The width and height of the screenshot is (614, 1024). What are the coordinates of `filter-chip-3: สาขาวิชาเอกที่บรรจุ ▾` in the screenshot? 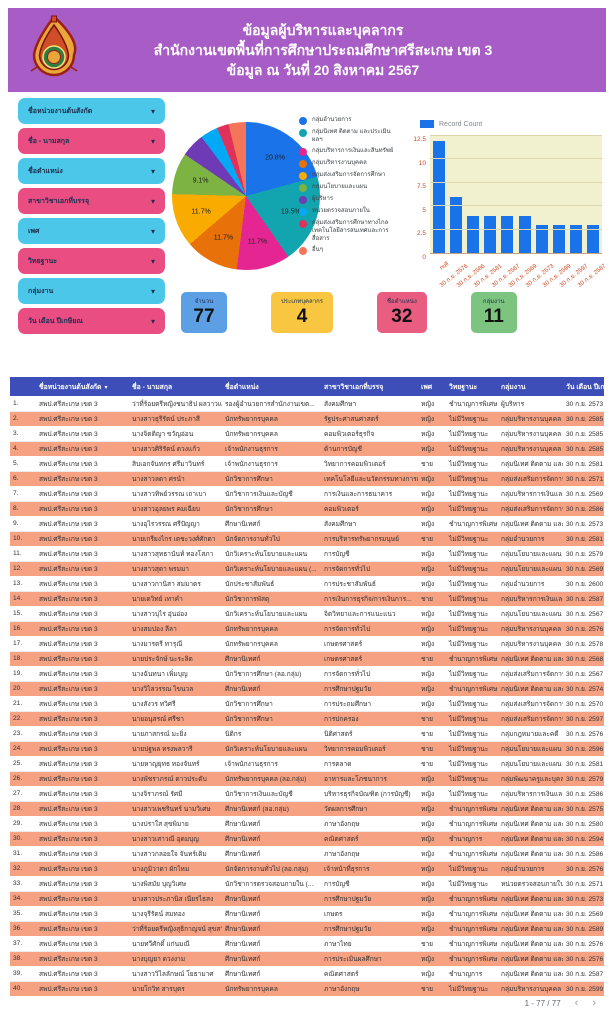 It's located at (91, 201).